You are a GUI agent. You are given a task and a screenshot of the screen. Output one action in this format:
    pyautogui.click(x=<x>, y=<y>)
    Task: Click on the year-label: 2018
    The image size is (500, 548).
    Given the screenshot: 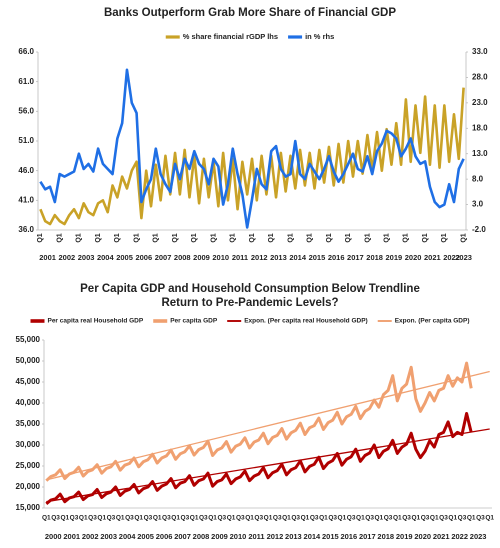 What is the action you would take?
    pyautogui.click(x=385, y=536)
    